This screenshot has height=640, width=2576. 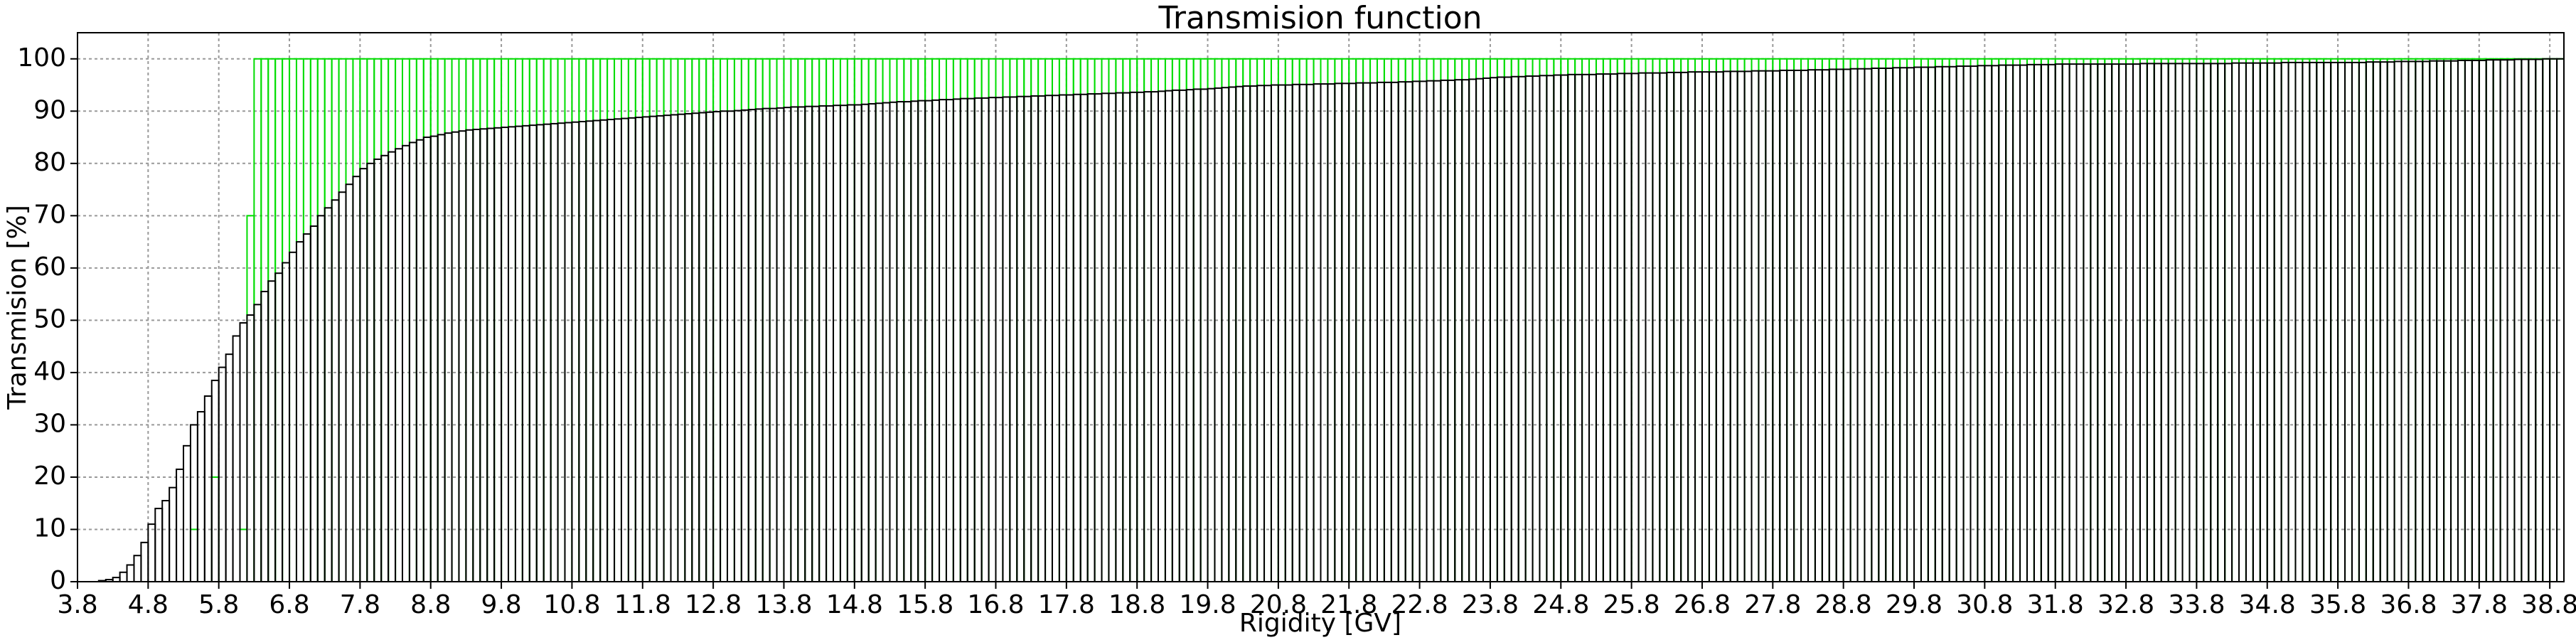 What do you see at coordinates (360, 604) in the screenshot?
I see `x-tick-label: 7.8` at bounding box center [360, 604].